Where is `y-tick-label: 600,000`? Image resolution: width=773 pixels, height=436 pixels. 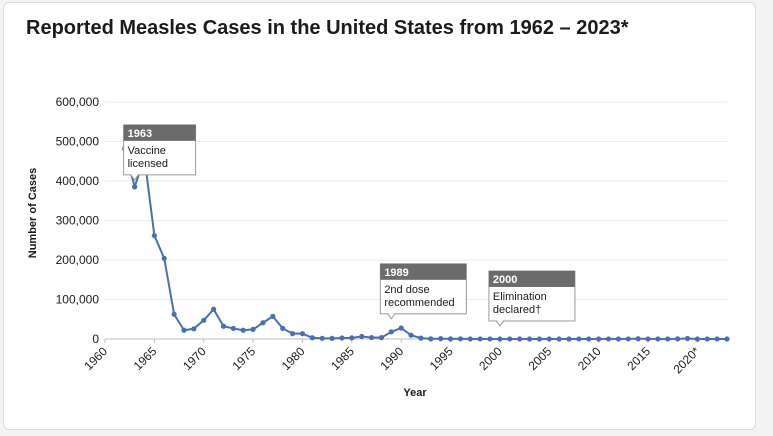
y-tick-label: 600,000 is located at coordinates (78, 102).